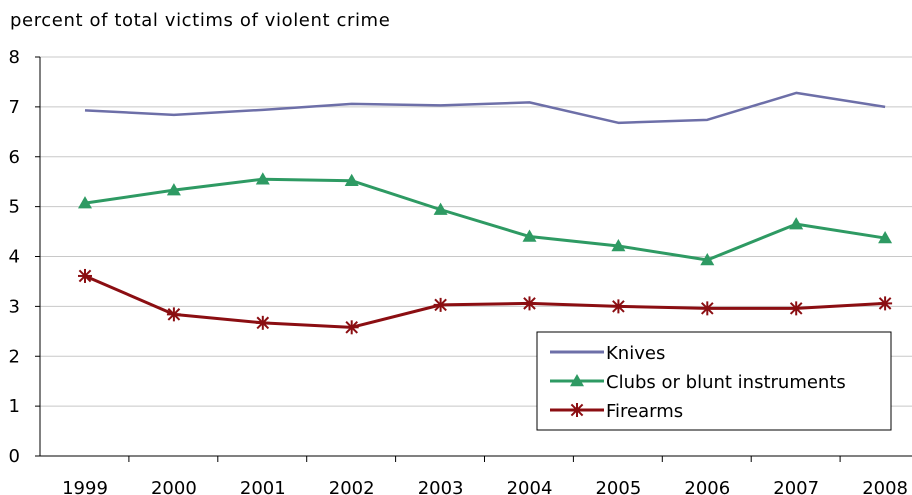 The height and width of the screenshot is (495, 912). I want to click on x-tick-label: 2007, so click(796, 486).